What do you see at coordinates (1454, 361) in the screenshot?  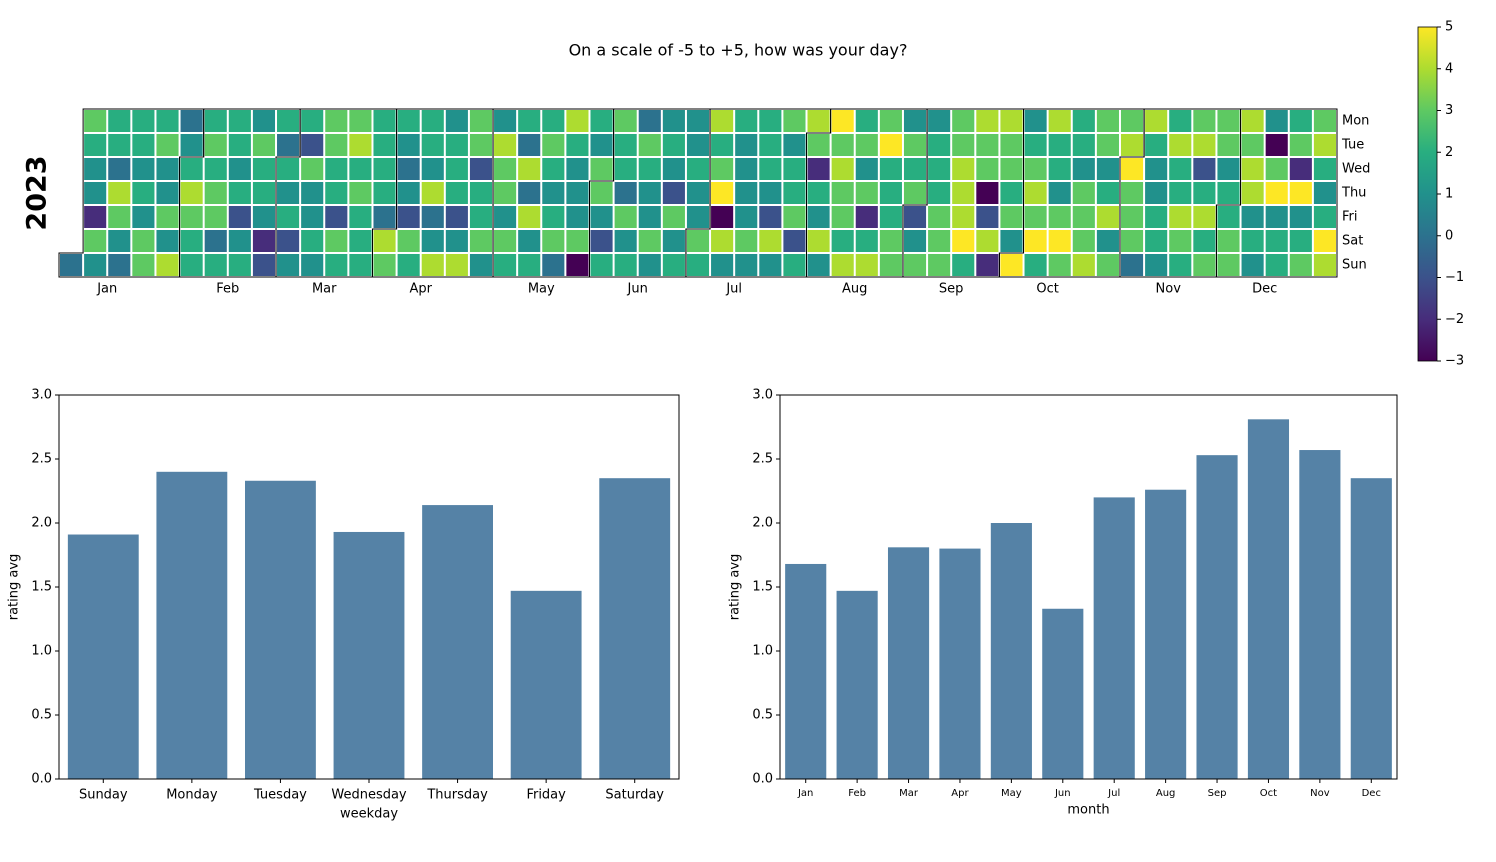 I see `colorbar-tick-label: −3` at bounding box center [1454, 361].